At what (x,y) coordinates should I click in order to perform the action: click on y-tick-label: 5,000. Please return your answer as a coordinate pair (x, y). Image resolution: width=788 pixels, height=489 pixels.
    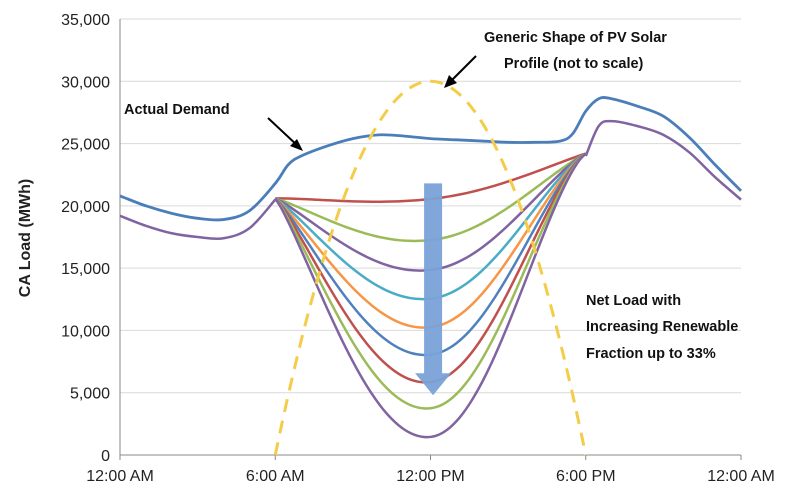
    Looking at the image, I should click on (90, 394).